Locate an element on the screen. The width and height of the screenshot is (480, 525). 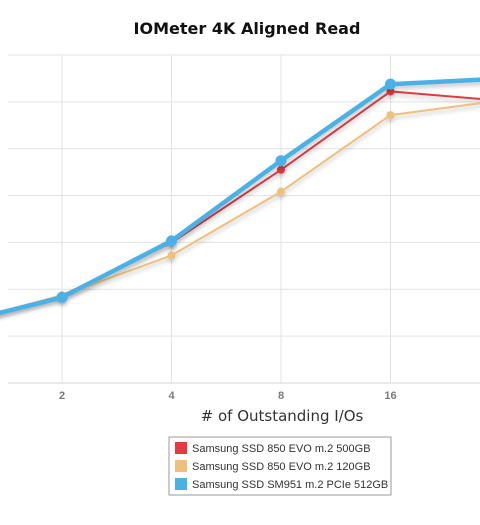
x-tick-label: 4 is located at coordinates (171, 396).